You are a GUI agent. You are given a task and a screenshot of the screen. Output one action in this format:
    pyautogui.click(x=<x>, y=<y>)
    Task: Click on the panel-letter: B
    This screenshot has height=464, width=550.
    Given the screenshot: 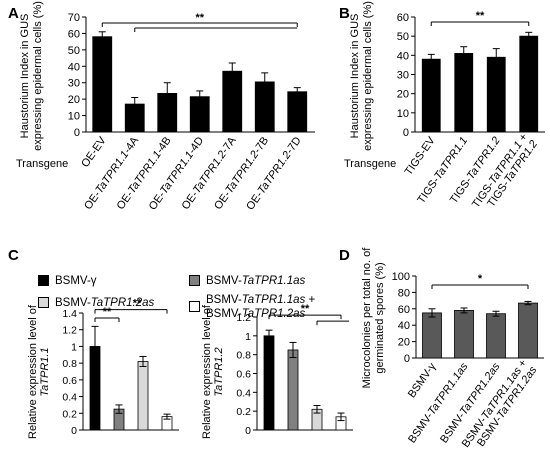 What is the action you would take?
    pyautogui.click(x=344, y=13)
    